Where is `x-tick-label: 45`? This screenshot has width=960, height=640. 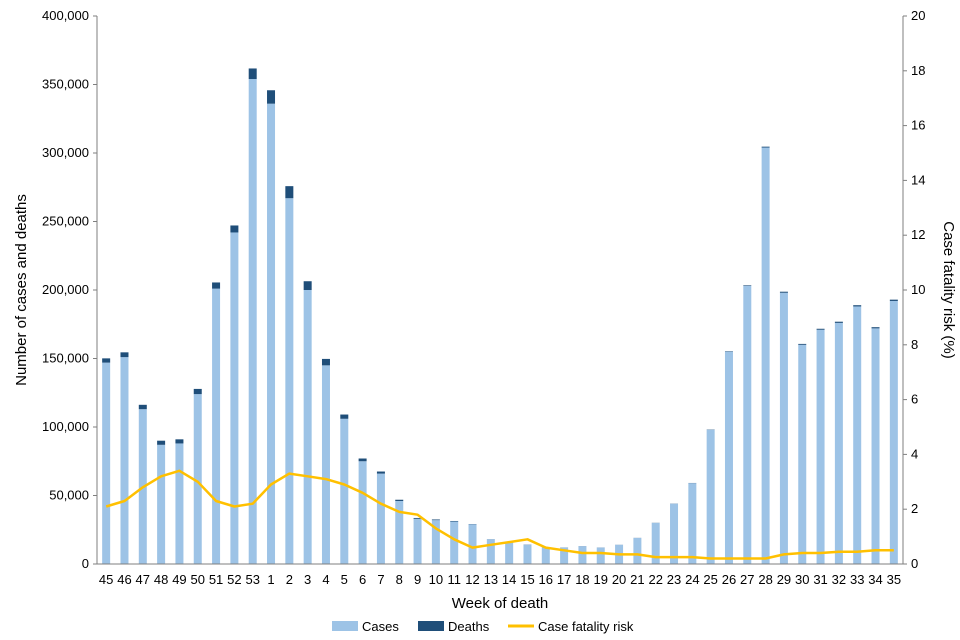 x-tick-label: 45 is located at coordinates (106, 579).